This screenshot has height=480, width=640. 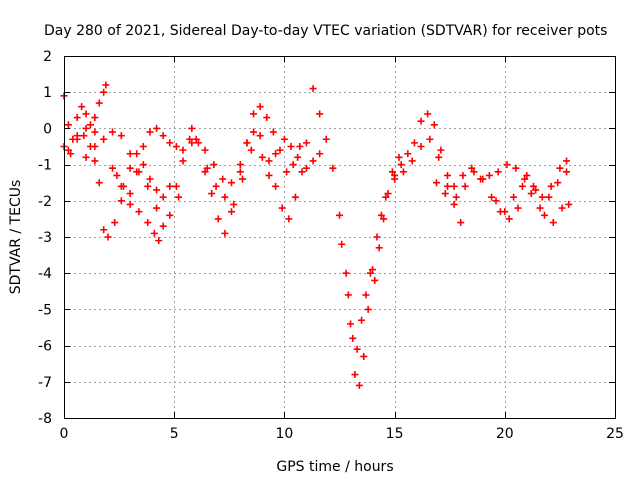 I want to click on x-axis-label: GPS time / hours, so click(x=334, y=467).